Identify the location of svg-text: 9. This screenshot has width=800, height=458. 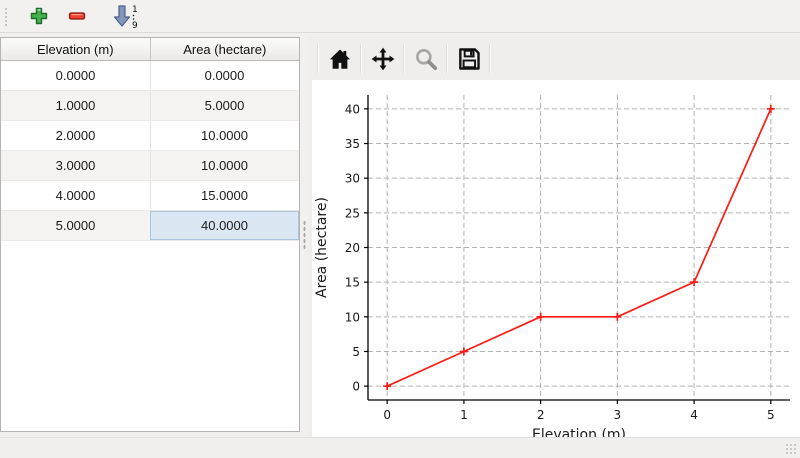
(135, 25).